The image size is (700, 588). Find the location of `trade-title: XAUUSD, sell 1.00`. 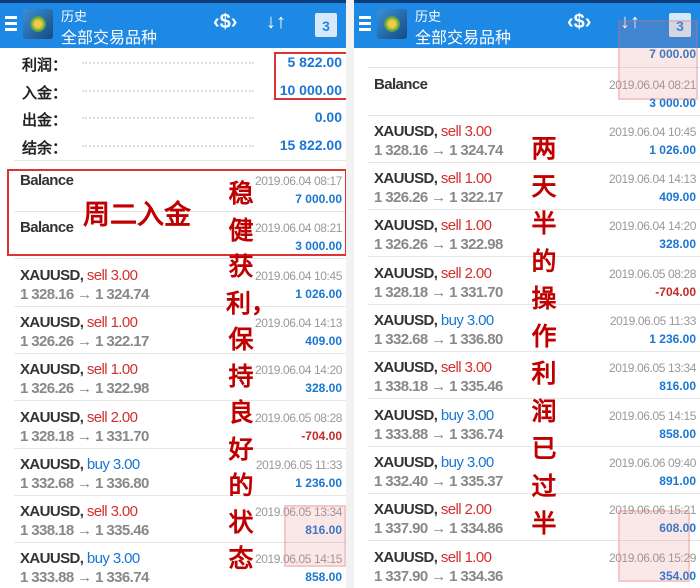

trade-title: XAUUSD, sell 1.00 is located at coordinates (433, 226).